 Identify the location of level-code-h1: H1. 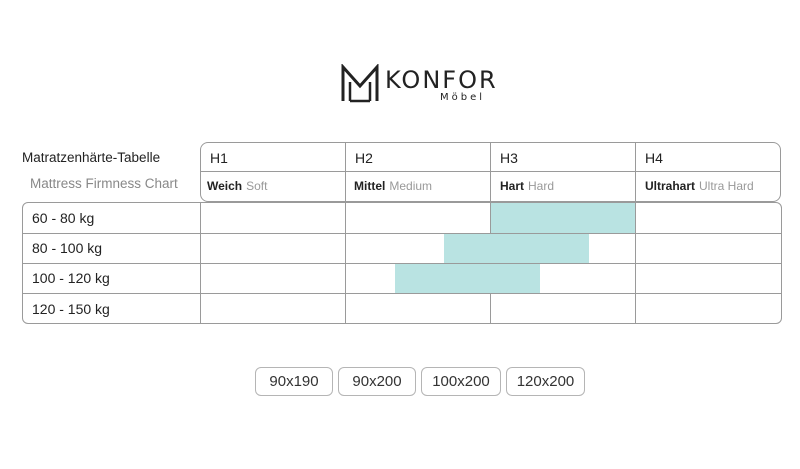
(219, 158).